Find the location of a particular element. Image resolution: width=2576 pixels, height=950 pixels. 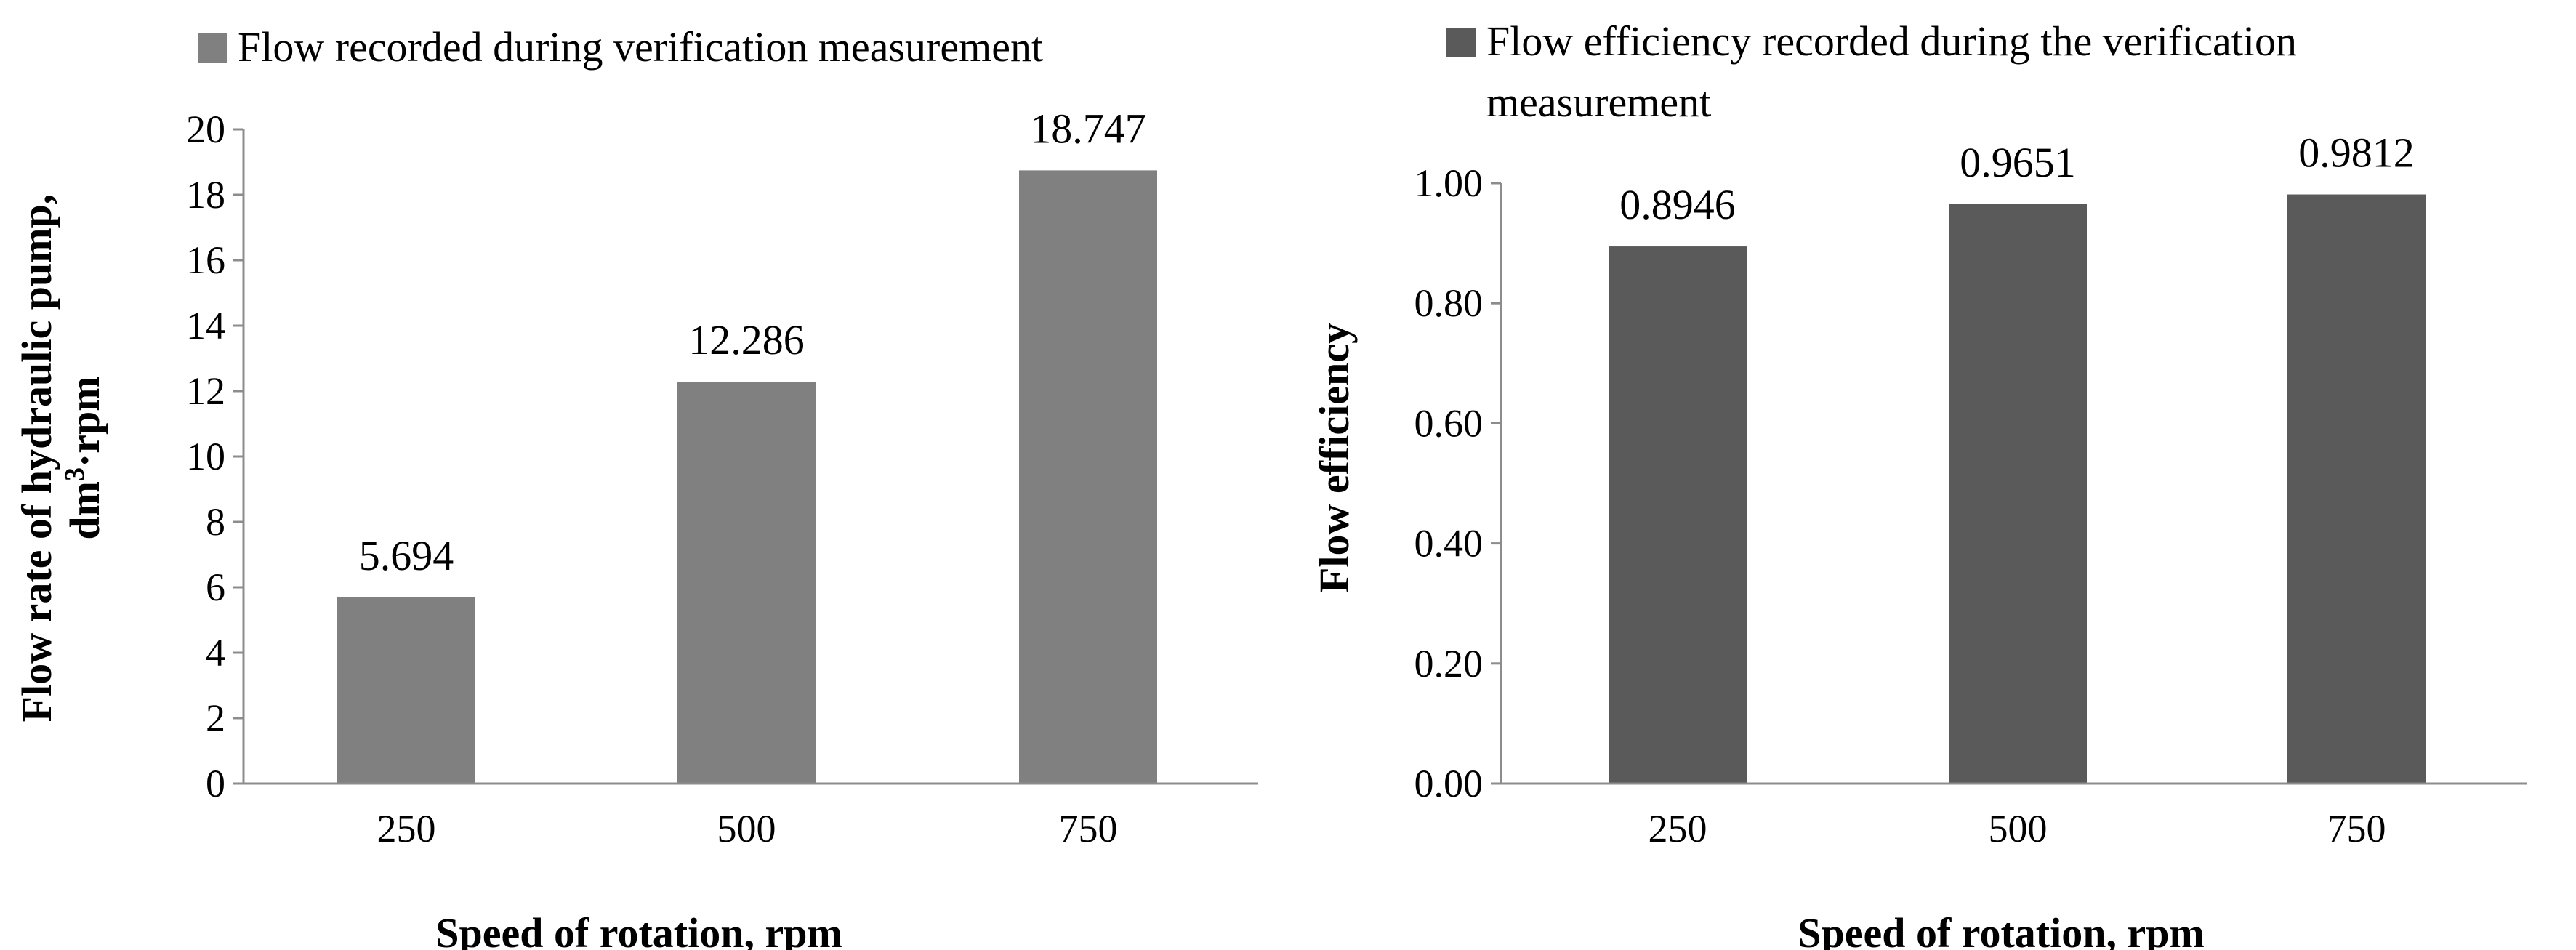

left-x-axis-title: Speed of rotation, rpm is located at coordinates (638, 929).